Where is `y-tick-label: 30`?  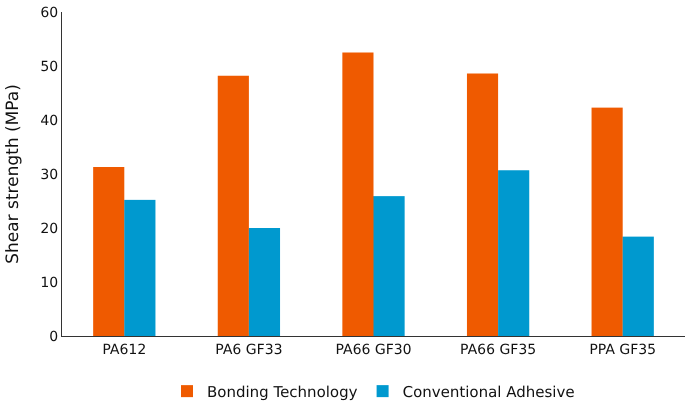
y-tick-label: 30 is located at coordinates (49, 174).